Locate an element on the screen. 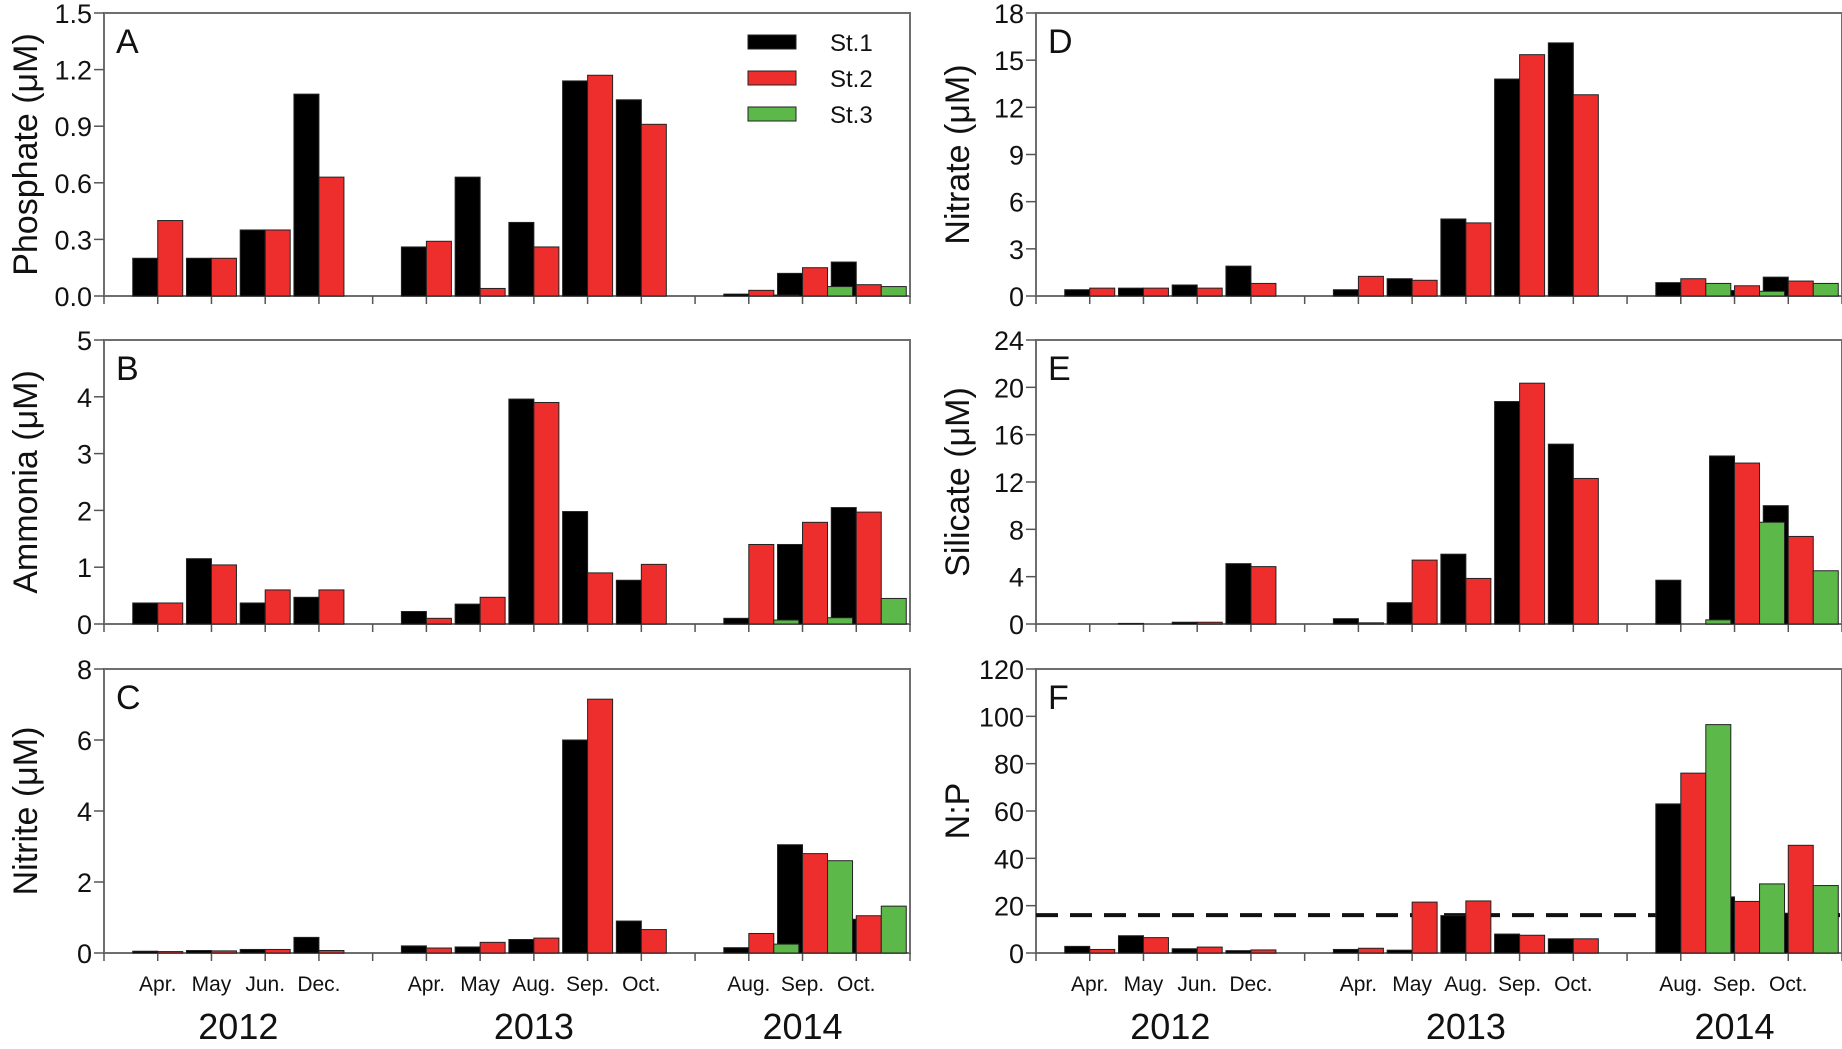  panel-c-category-label: Sep. is located at coordinates (802, 984).